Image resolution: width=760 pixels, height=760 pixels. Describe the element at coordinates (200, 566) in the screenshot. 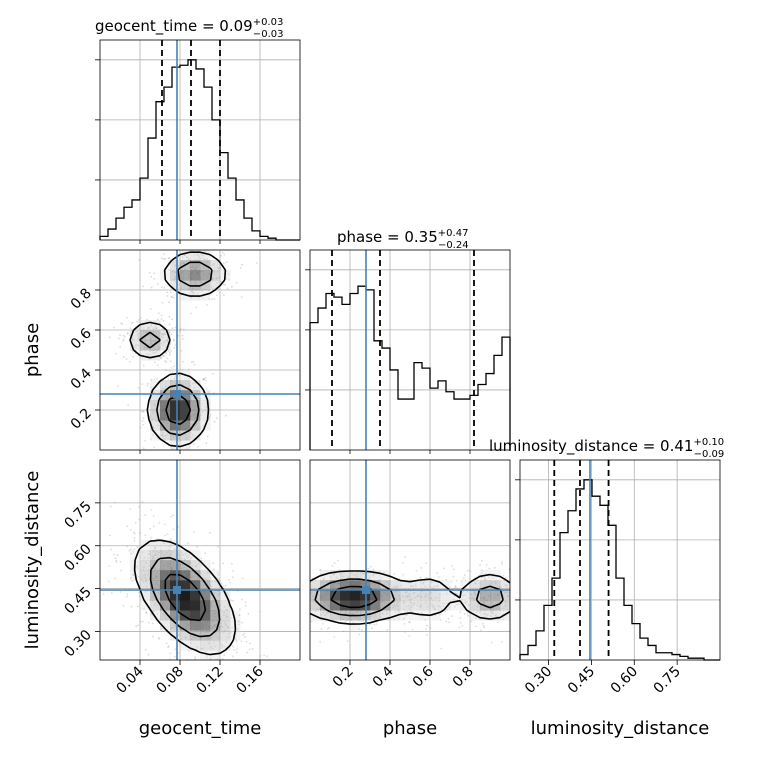

I see `pair-panel-geocent-time-vs-luminosity-distance` at that location.